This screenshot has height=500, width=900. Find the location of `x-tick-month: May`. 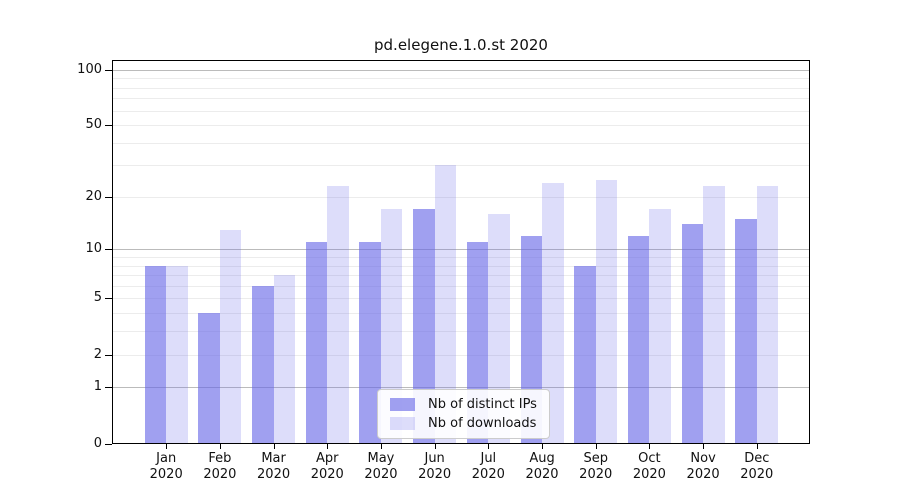

x-tick-month: May is located at coordinates (381, 458).